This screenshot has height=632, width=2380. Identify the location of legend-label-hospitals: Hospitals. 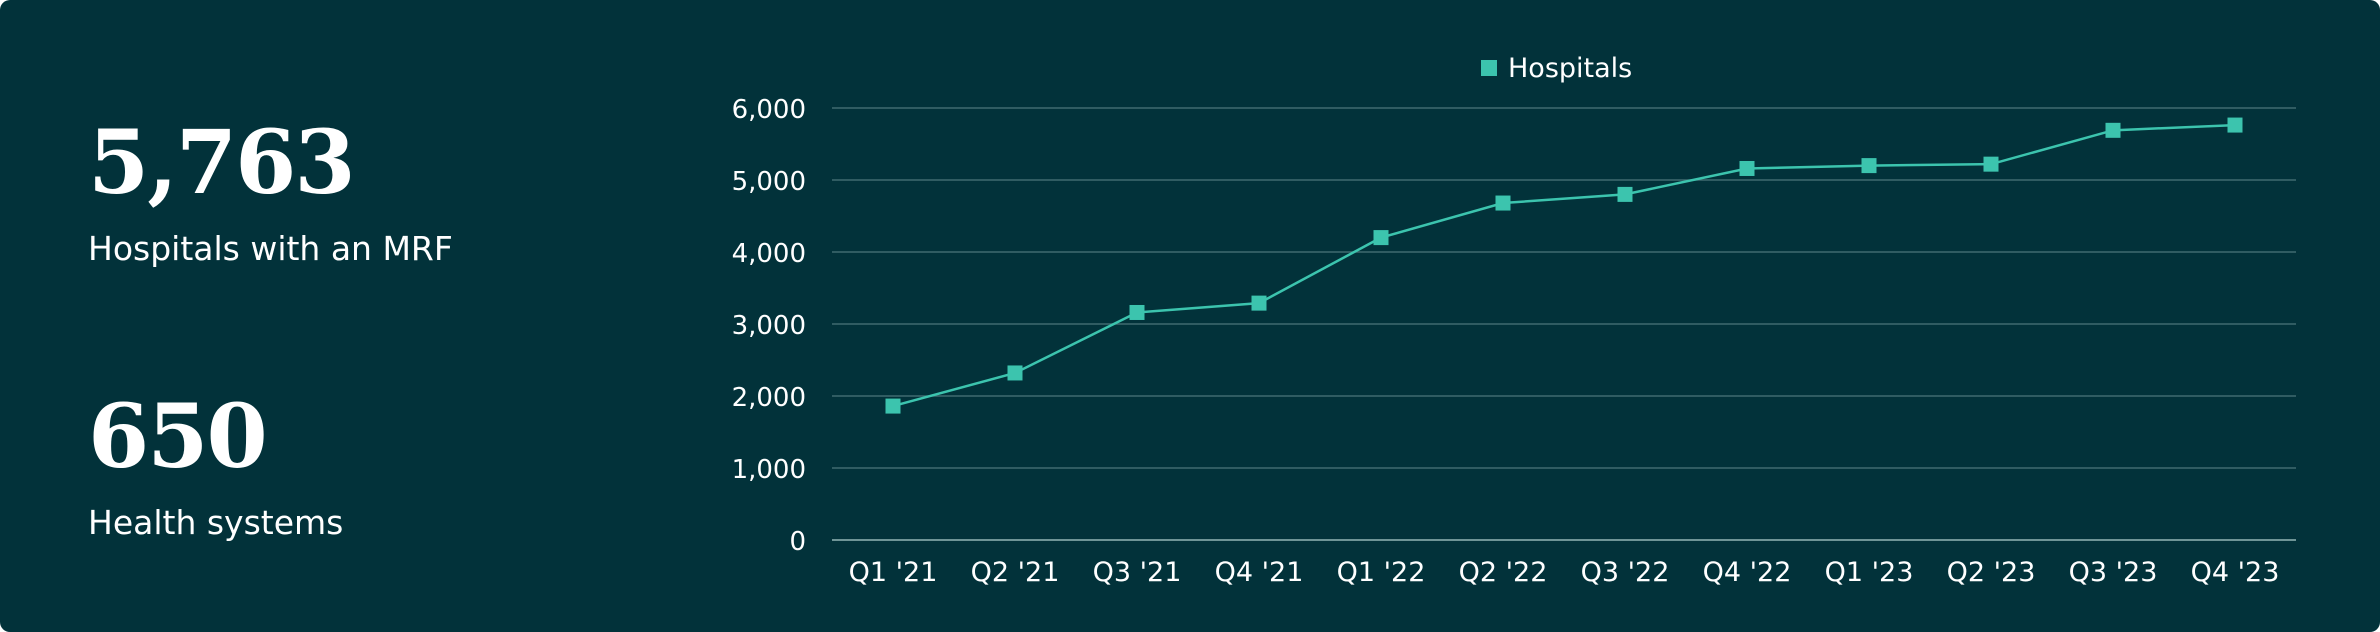
(1570, 68).